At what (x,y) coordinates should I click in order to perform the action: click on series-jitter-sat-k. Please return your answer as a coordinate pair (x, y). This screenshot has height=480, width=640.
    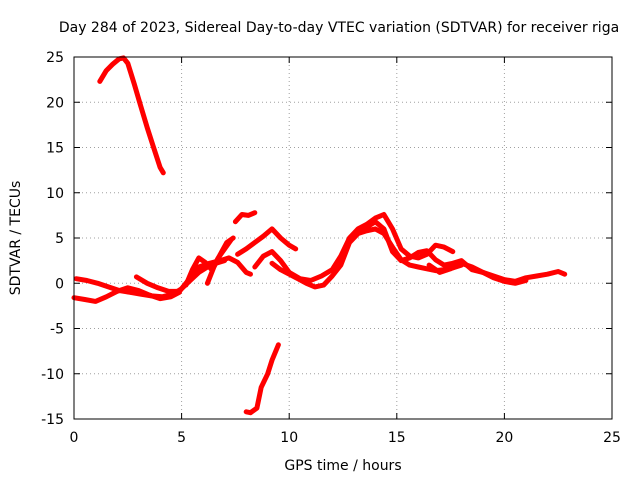
    Looking at the image, I should click on (442, 254).